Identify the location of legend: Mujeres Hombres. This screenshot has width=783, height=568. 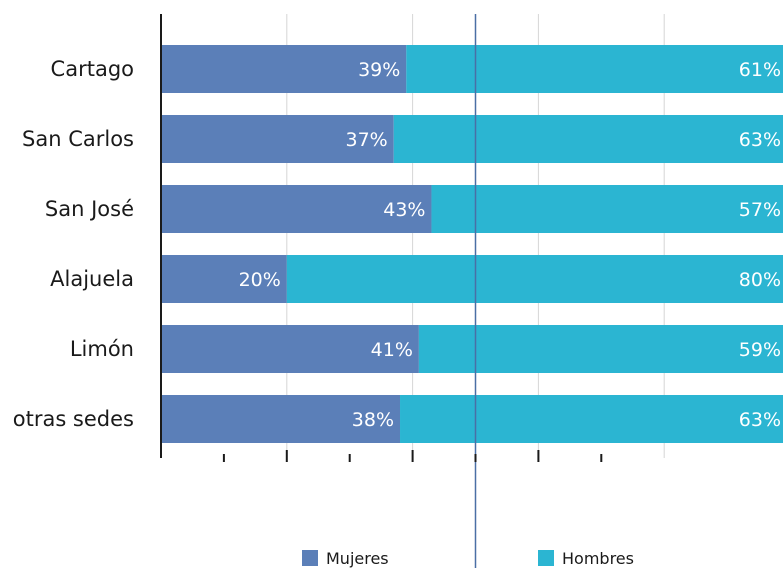
(468, 558).